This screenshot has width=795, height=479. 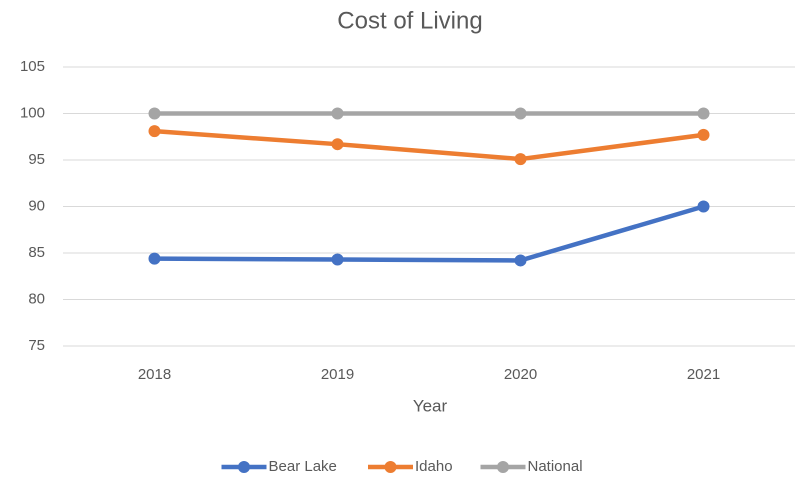 I want to click on legend-label: Idaho, so click(x=434, y=466).